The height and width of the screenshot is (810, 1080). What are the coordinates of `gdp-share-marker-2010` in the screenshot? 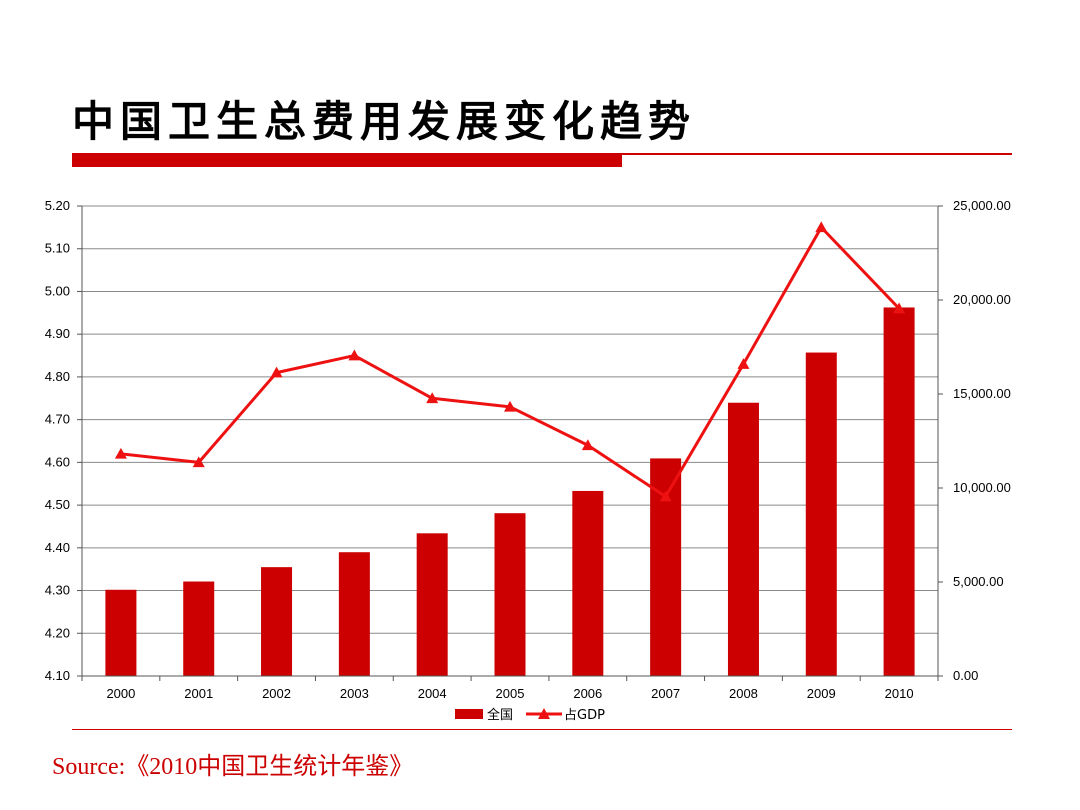 It's located at (899, 308).